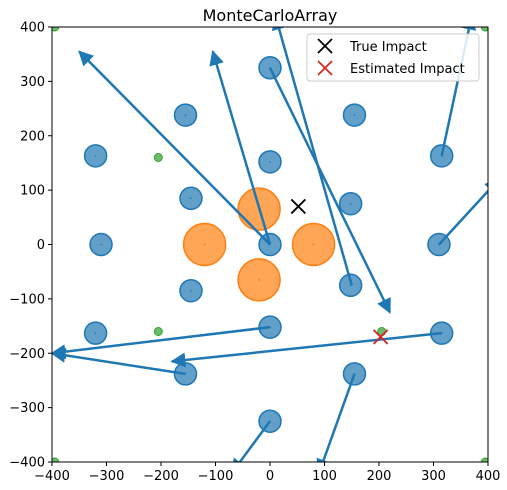  Describe the element at coordinates (407, 69) in the screenshot. I see `legend-estimated-label: Estimated Impact` at that location.